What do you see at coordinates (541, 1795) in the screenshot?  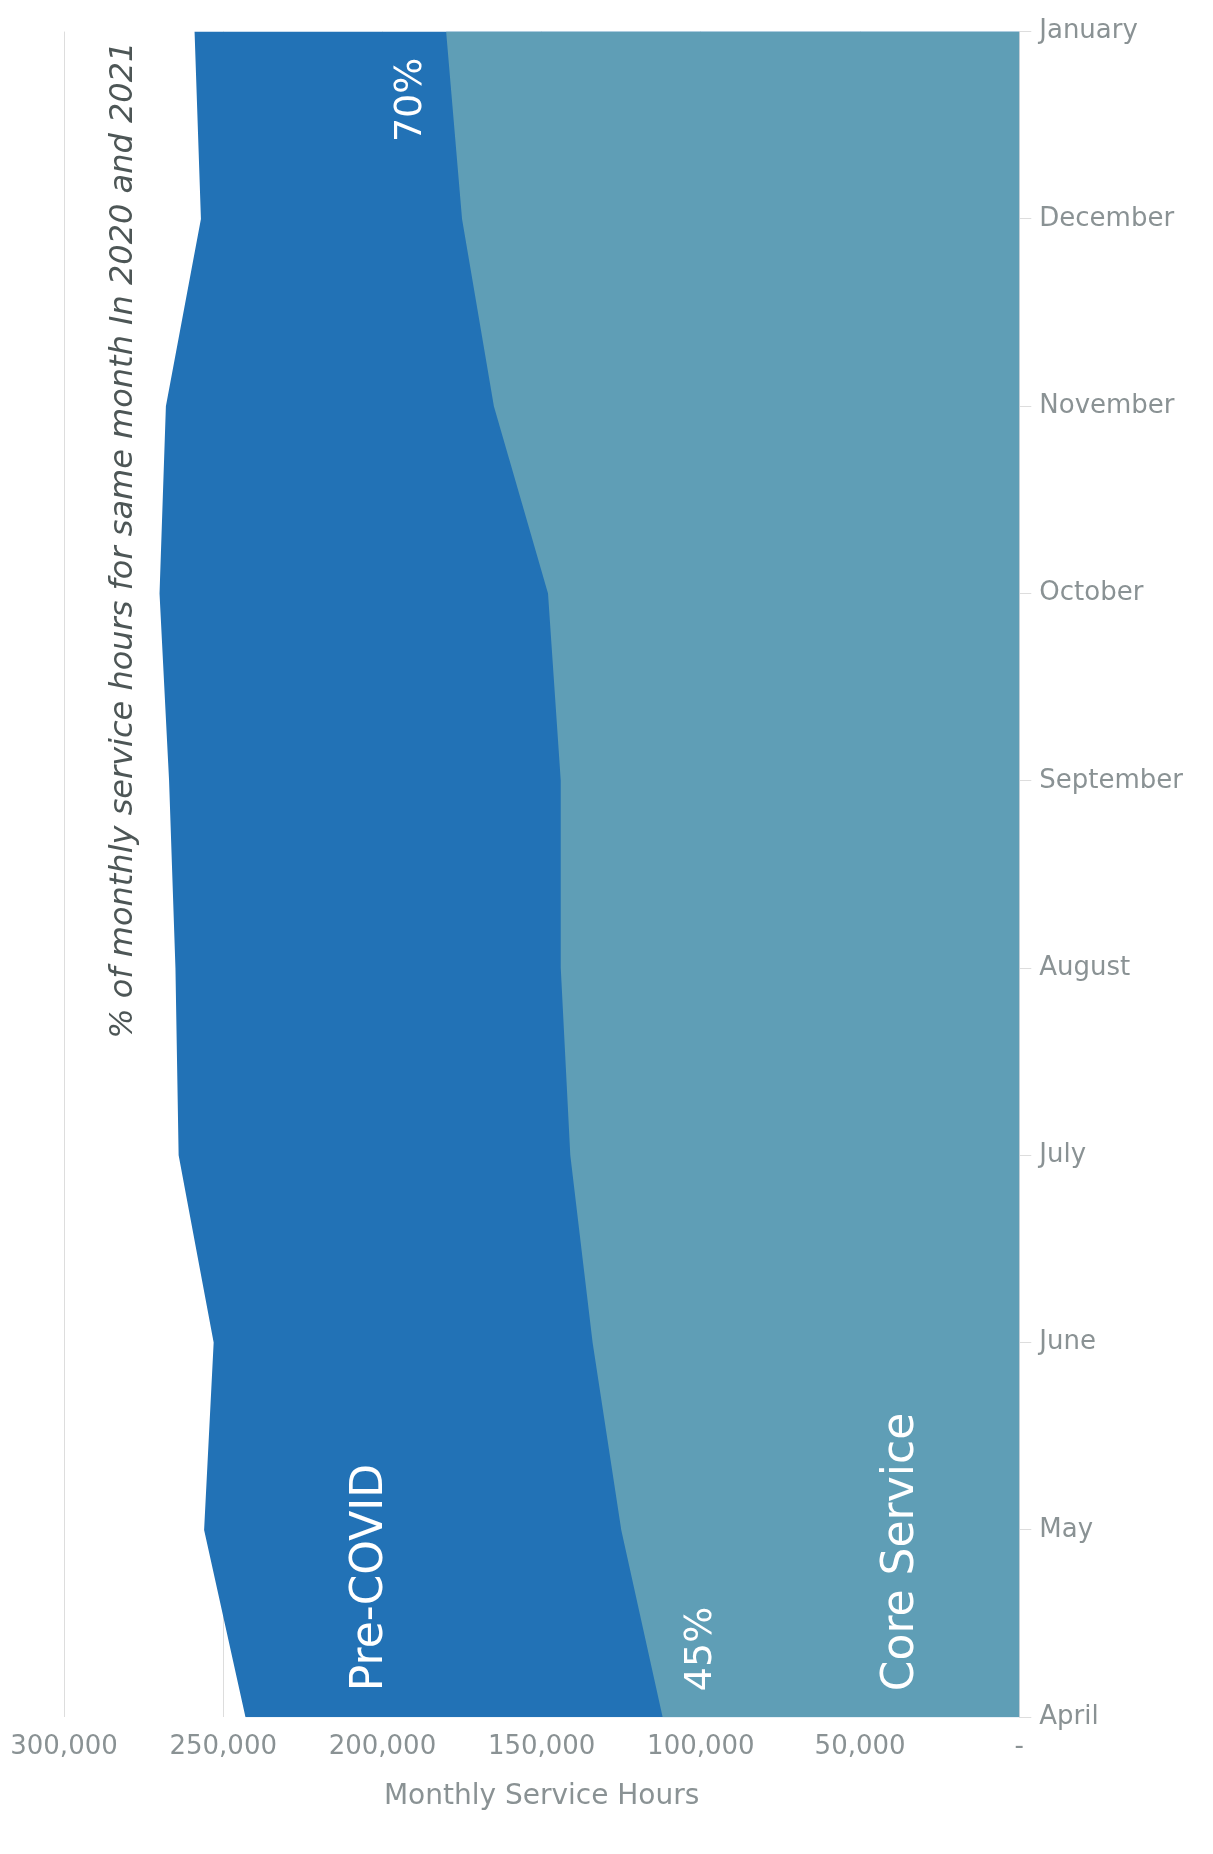 I see `x-axis-title: Monthly Service Hours` at bounding box center [541, 1795].